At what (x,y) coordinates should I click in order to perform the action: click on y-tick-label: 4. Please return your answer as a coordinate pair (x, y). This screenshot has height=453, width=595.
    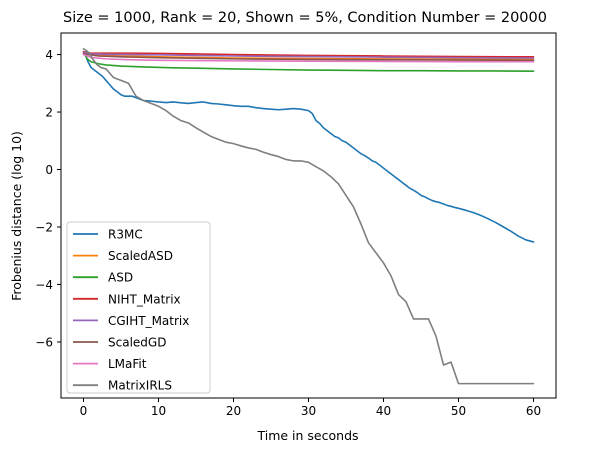
    Looking at the image, I should click on (49, 55).